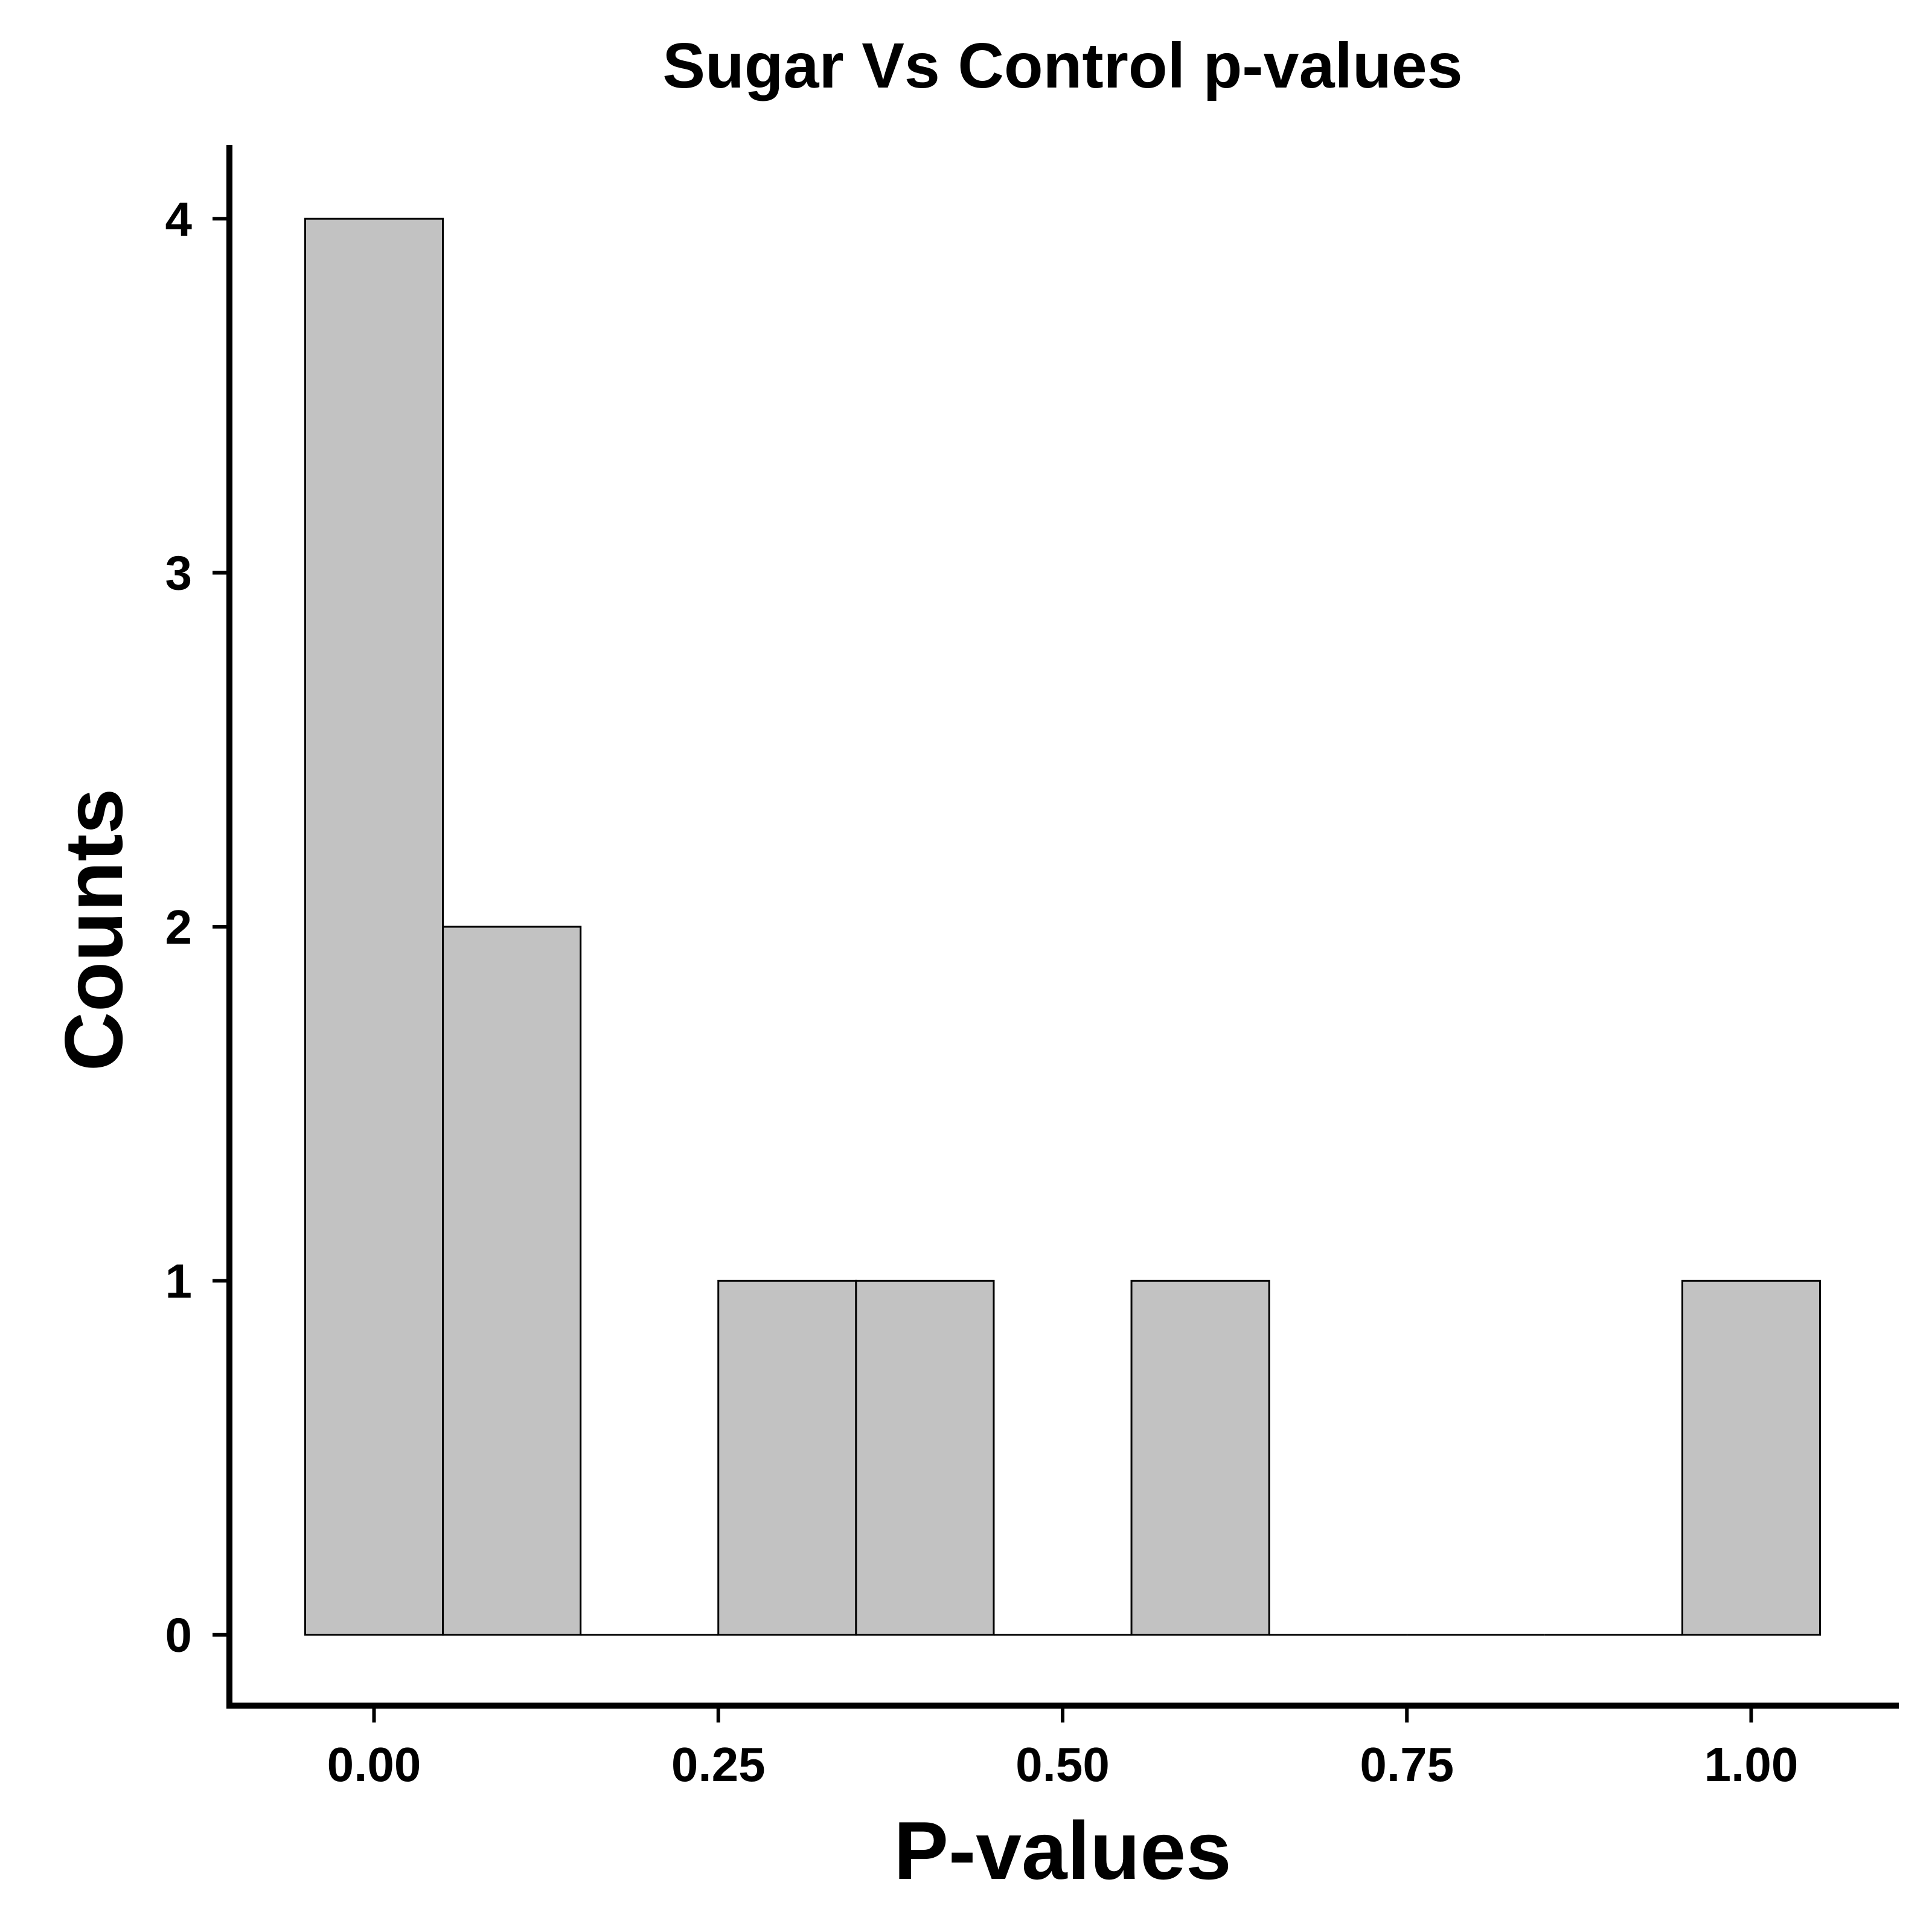 Image resolution: width=1932 pixels, height=1932 pixels. Describe the element at coordinates (1752, 1764) in the screenshot. I see `x-tick-label: 1.00` at that location.